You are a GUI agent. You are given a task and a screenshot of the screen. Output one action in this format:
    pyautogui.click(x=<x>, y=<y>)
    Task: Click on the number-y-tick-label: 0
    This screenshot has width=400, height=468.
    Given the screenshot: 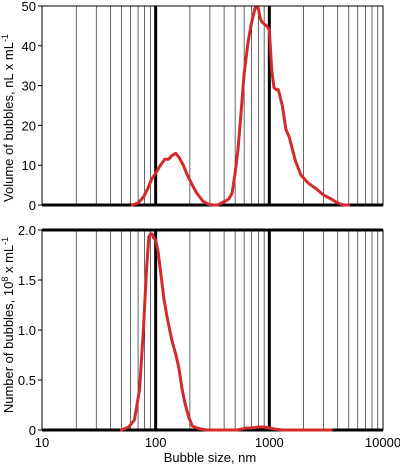 What is the action you would take?
    pyautogui.click(x=32, y=430)
    